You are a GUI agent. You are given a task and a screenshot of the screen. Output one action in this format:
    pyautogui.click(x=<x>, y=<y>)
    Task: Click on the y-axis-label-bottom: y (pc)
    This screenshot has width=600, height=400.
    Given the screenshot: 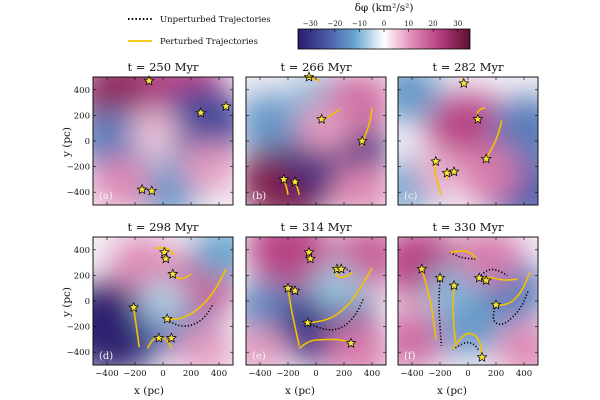 What is the action you would take?
    pyautogui.click(x=67, y=302)
    